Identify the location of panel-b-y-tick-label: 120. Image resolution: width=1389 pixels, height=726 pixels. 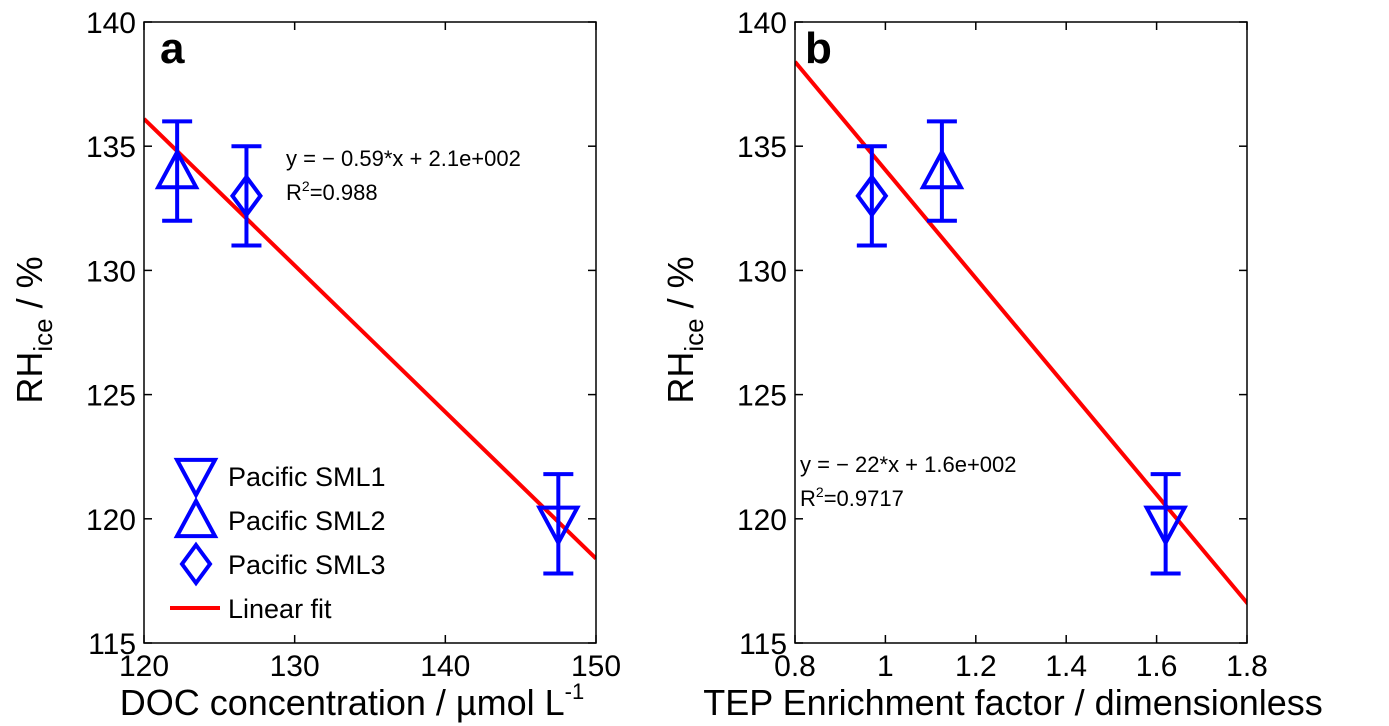
(762, 520).